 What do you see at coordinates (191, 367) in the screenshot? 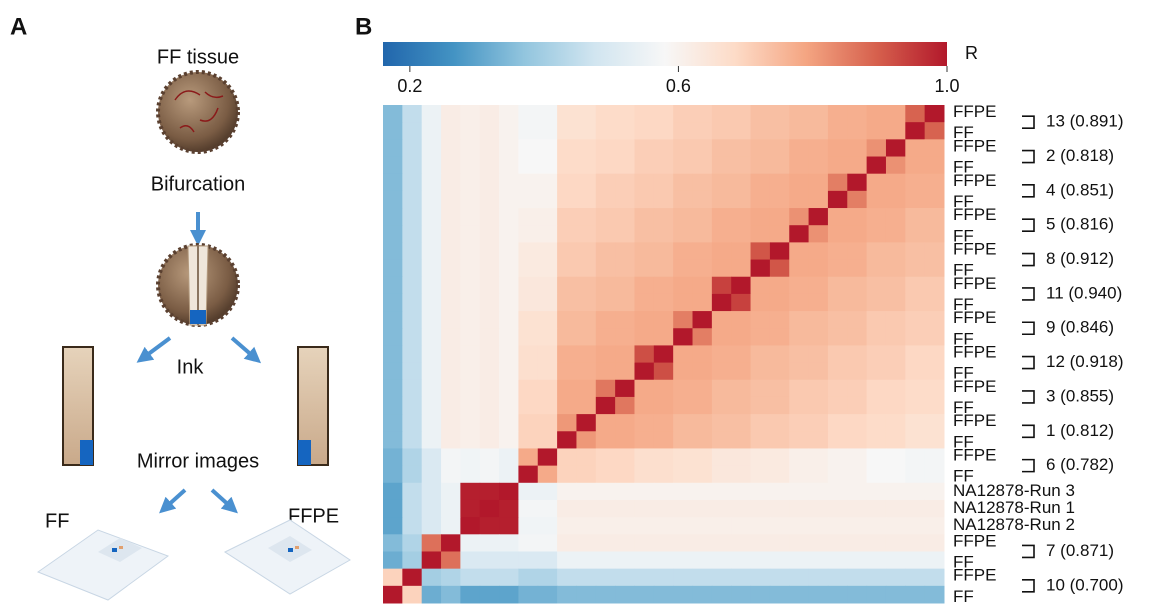
I see `step-label: Ink` at bounding box center [191, 367].